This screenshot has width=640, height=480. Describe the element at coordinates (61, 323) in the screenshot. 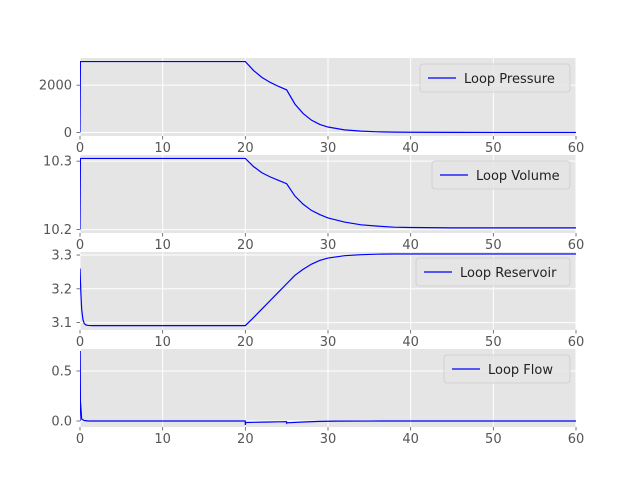

I see `y-tick-label: 3.1` at that location.